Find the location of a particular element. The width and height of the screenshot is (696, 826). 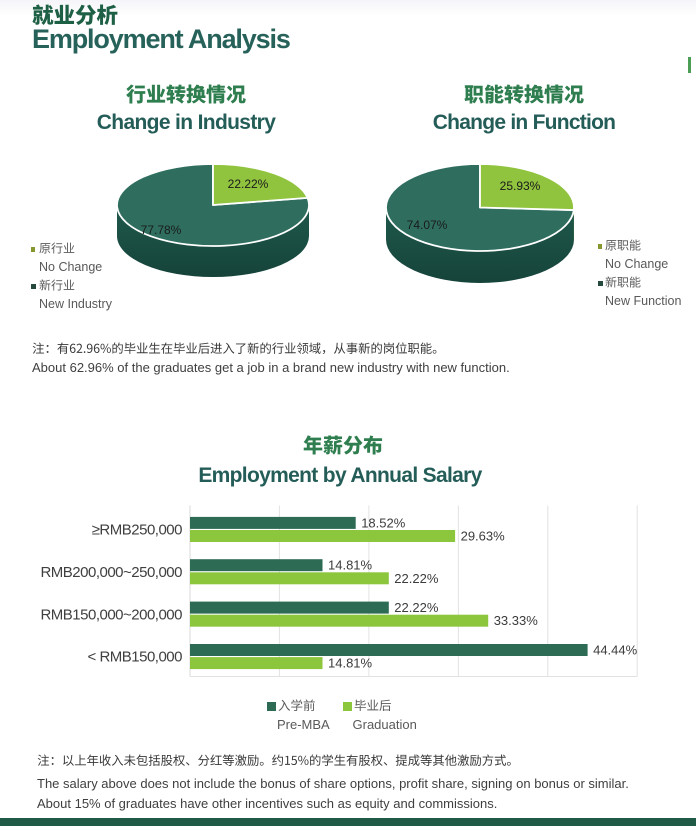

svg-text: 44.44% is located at coordinates (615, 649).